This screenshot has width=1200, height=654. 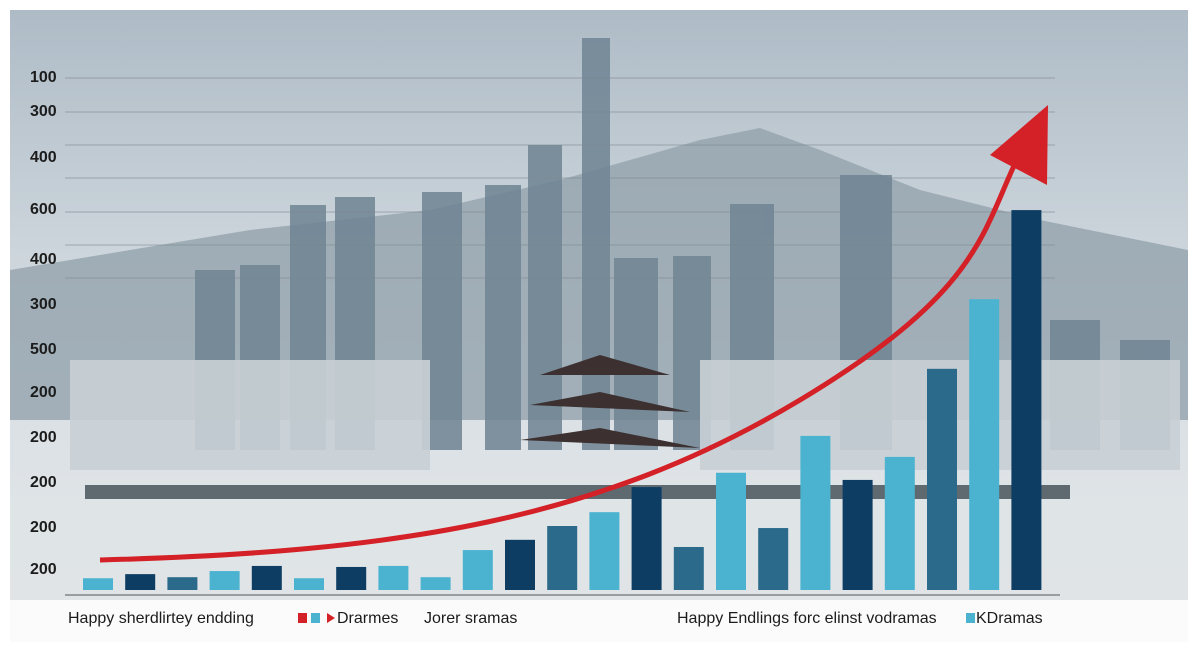 What do you see at coordinates (43, 209) in the screenshot?
I see `y-axis-label: 600` at bounding box center [43, 209].